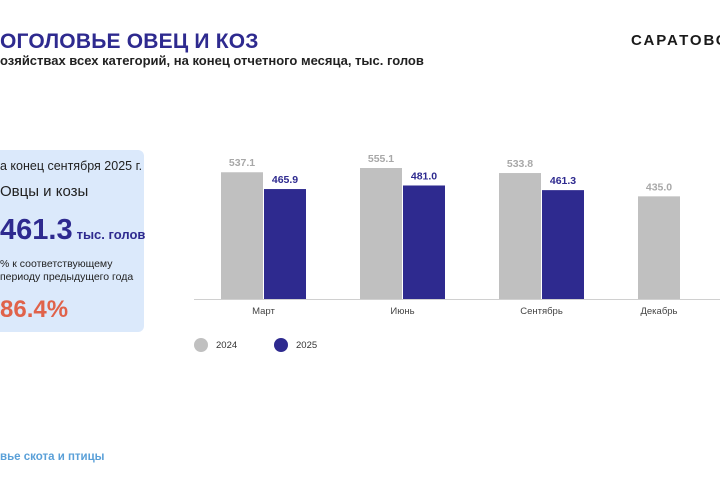 The width and height of the screenshot is (720, 480). Describe the element at coordinates (281, 345) in the screenshot. I see `legend-swatch-2025` at that location.